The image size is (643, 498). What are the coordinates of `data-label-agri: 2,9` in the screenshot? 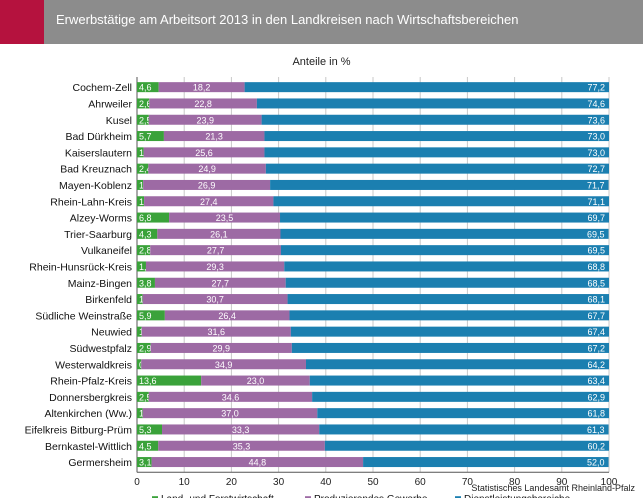 It's located at (145, 348).